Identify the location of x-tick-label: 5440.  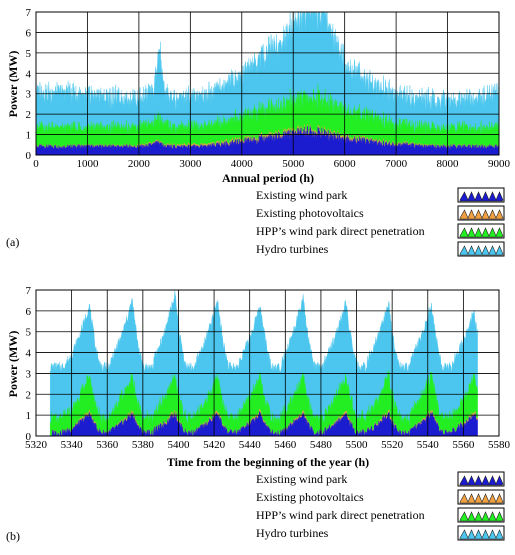
(250, 445).